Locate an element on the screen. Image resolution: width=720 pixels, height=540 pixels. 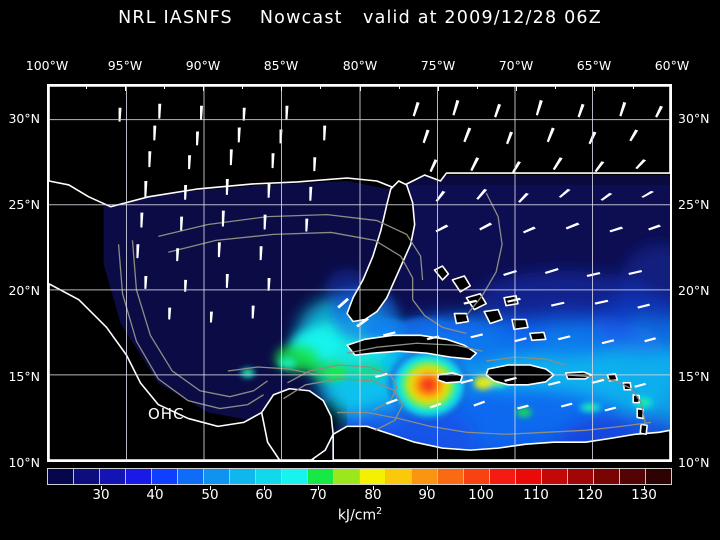
cb-label-90: 90 is located at coordinates (427, 495).